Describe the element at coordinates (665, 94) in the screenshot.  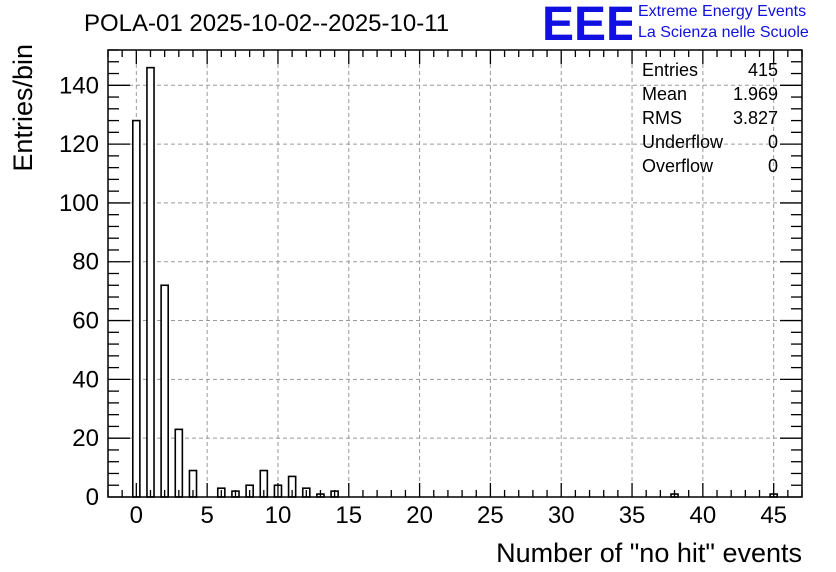
I see `stat-label: Mean` at that location.